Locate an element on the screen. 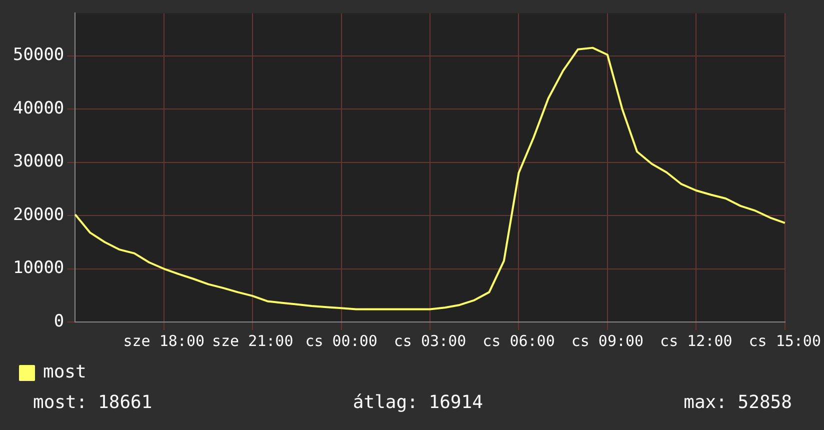  x-tick-label: cs 06:00 is located at coordinates (518, 341).